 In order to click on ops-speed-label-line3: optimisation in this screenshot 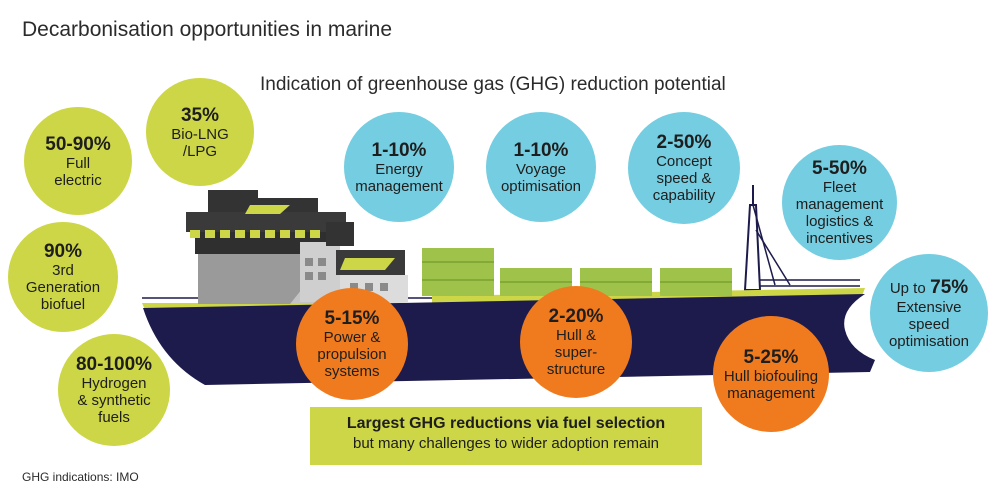, I will do `click(929, 341)`.